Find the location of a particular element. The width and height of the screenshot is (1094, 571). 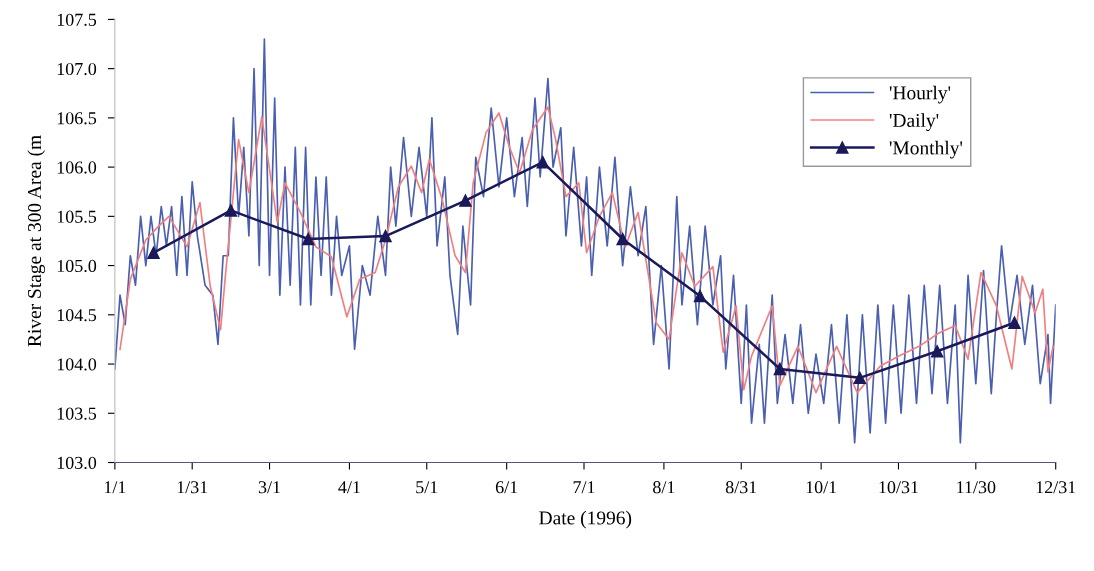

y-tick-label: 103.5 is located at coordinates (77, 413).